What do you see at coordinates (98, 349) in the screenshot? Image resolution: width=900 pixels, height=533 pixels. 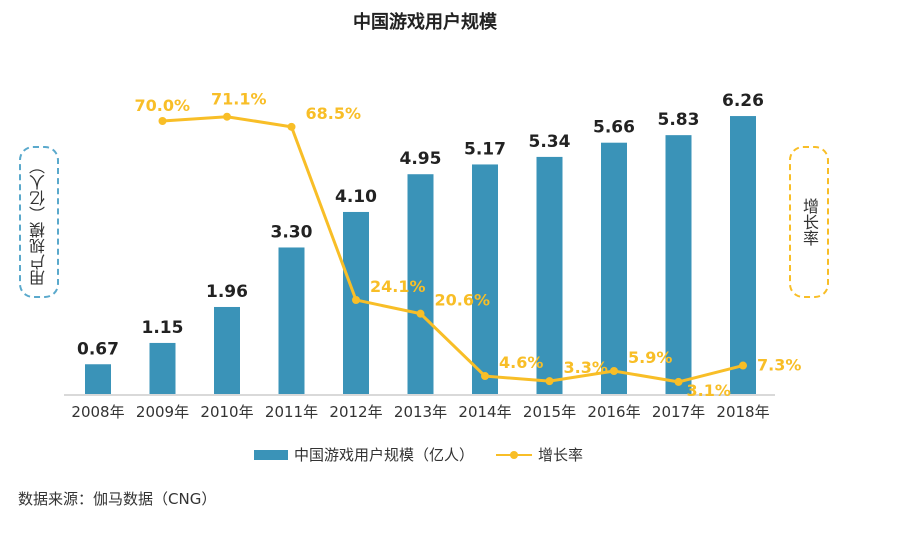 I see `bar-value-label: 0.67` at bounding box center [98, 349].